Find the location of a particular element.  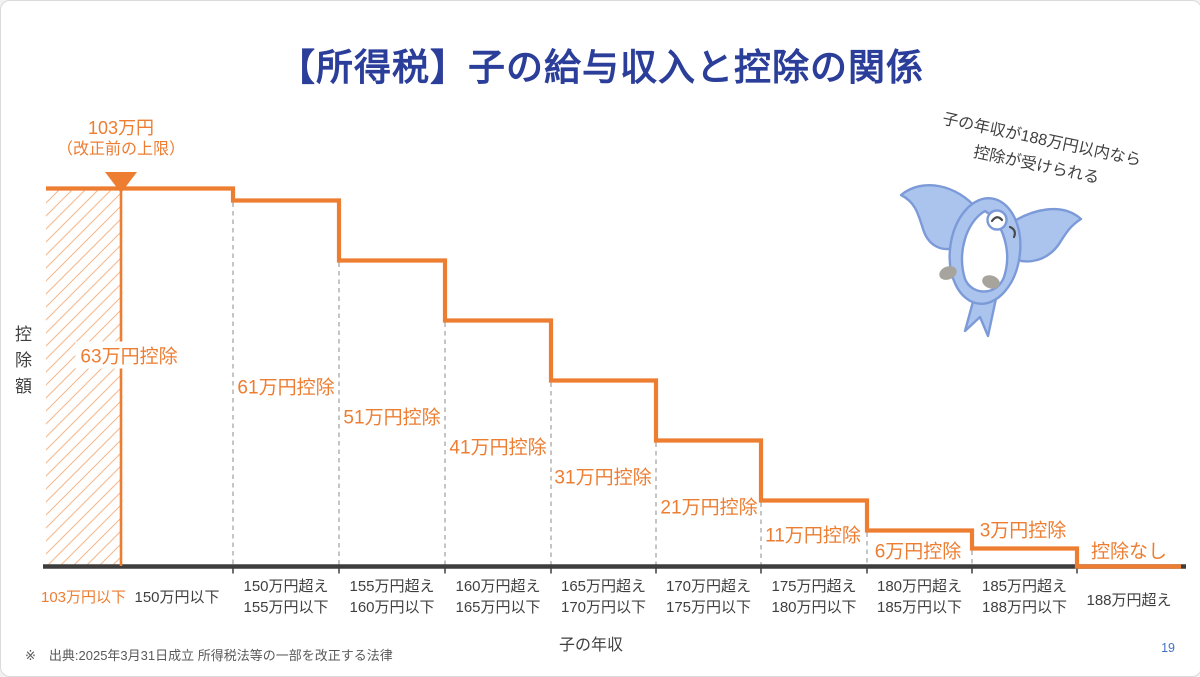

x-axis-ticks is located at coordinates (655, 571).